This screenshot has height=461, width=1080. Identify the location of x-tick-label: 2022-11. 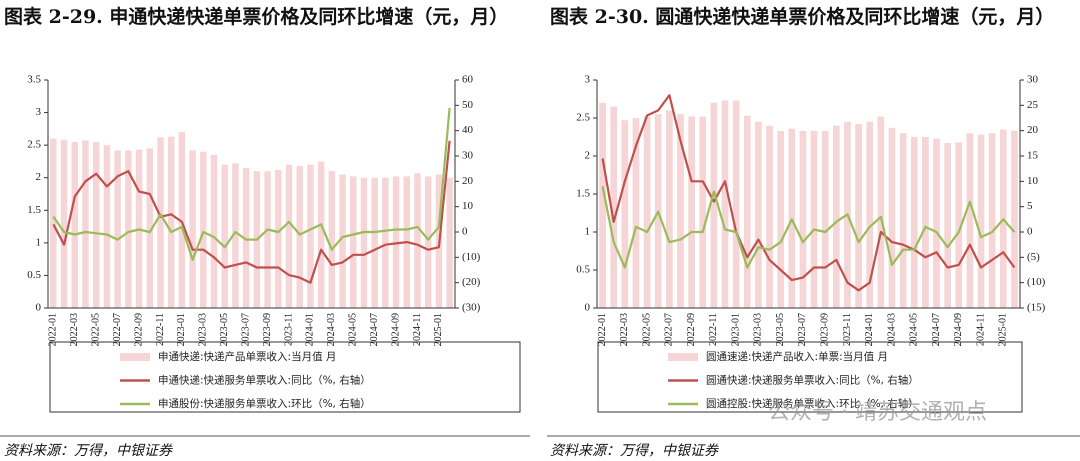
(713, 329).